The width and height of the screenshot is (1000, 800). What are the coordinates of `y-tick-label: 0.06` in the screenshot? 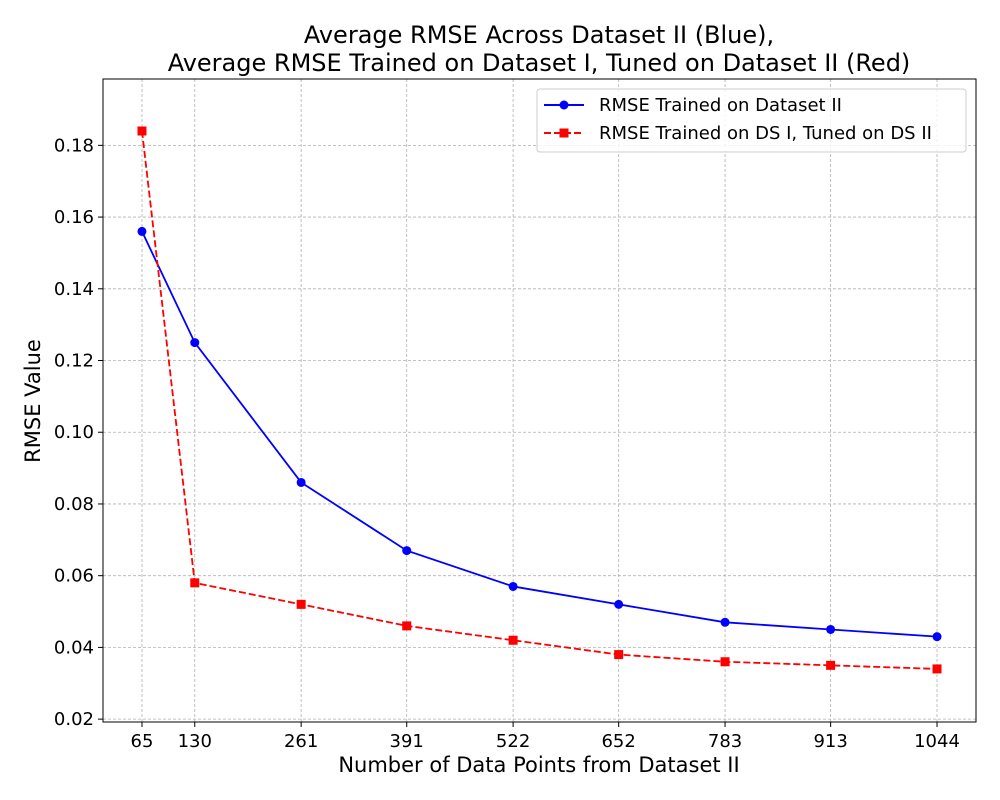 It's located at (74, 576).